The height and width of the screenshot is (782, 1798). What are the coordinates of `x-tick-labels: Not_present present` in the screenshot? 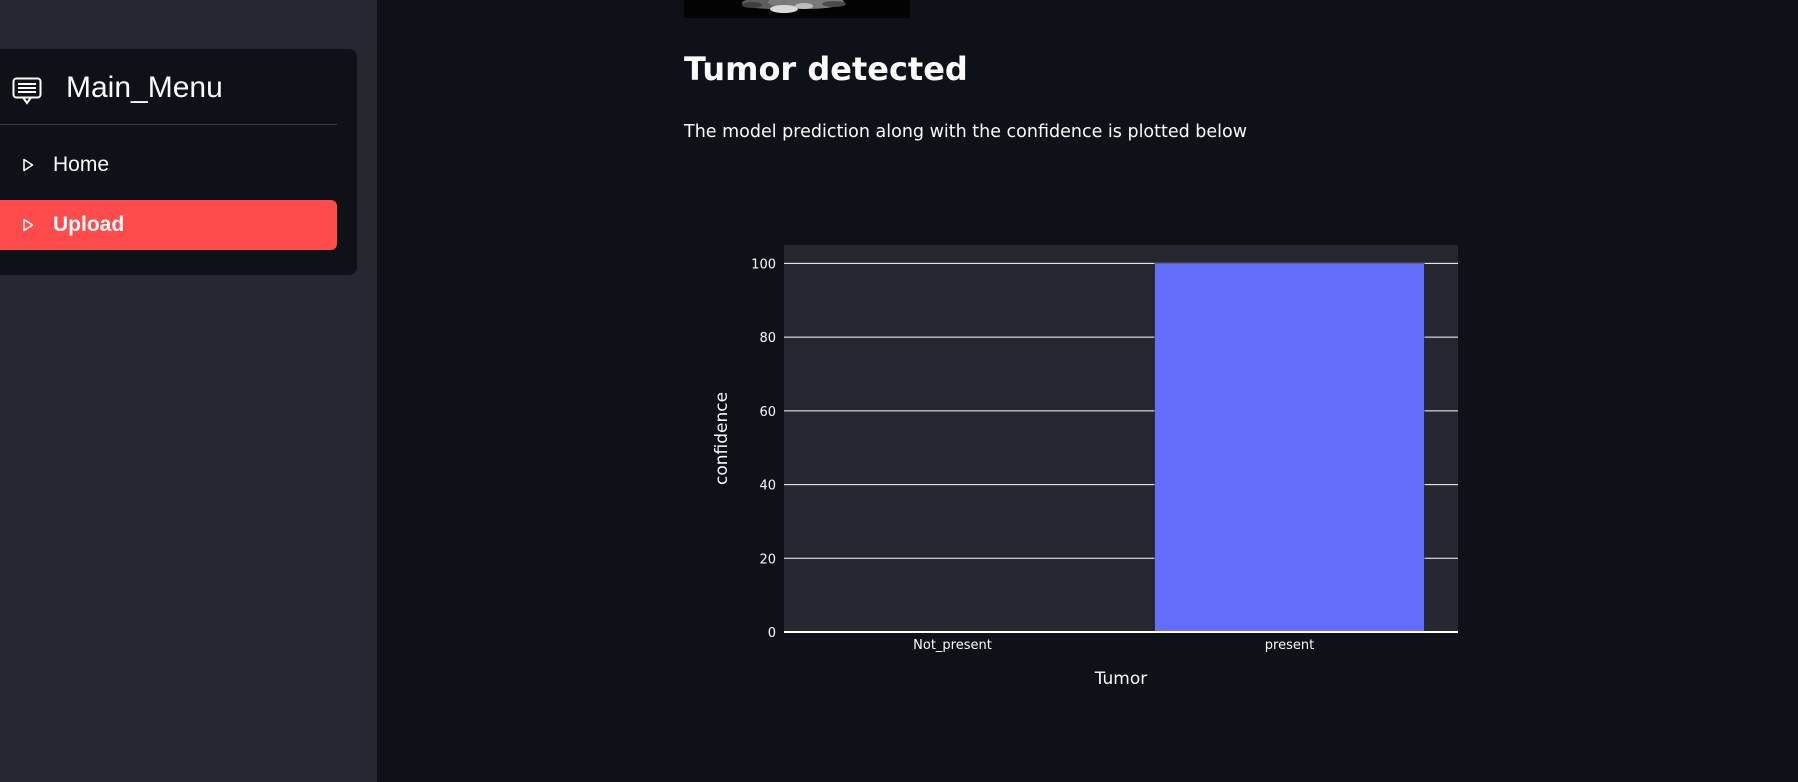 It's located at (1113, 645).